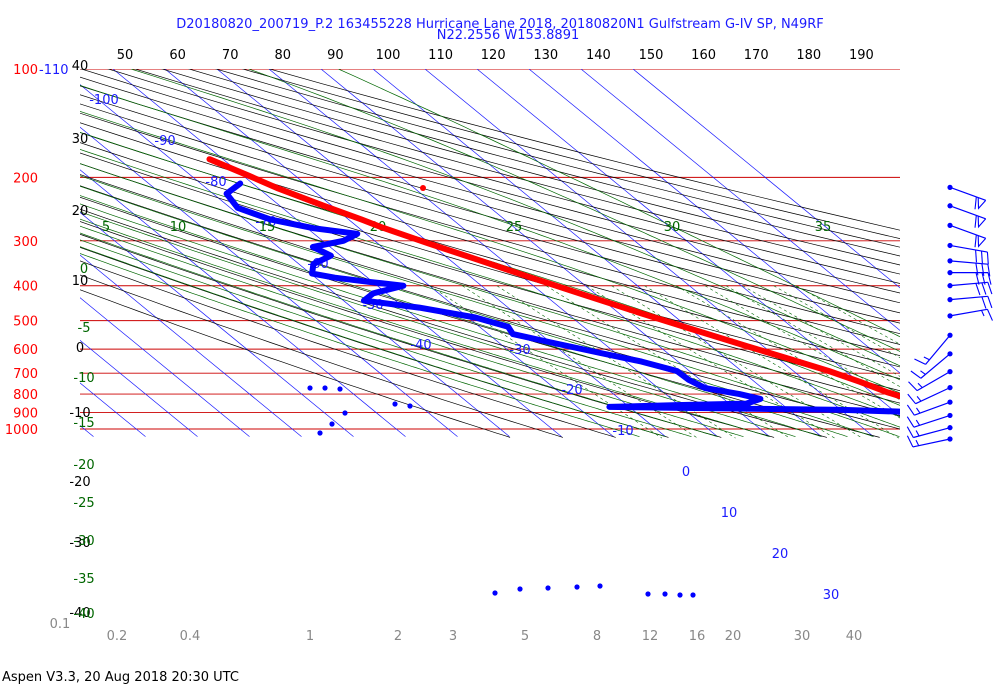  What do you see at coordinates (335, 55) in the screenshot?
I see `theta-top-label: 90` at bounding box center [335, 55].